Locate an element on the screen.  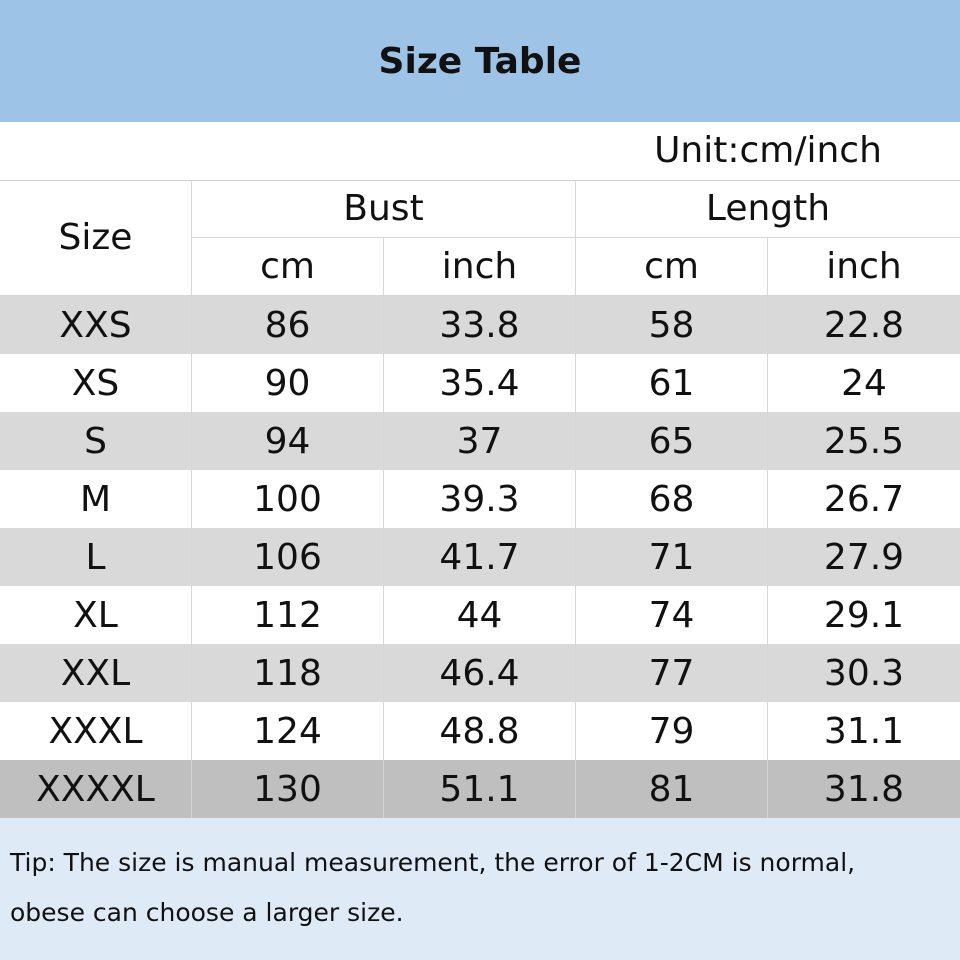
cell-bust-inch: 37 is located at coordinates (480, 441).